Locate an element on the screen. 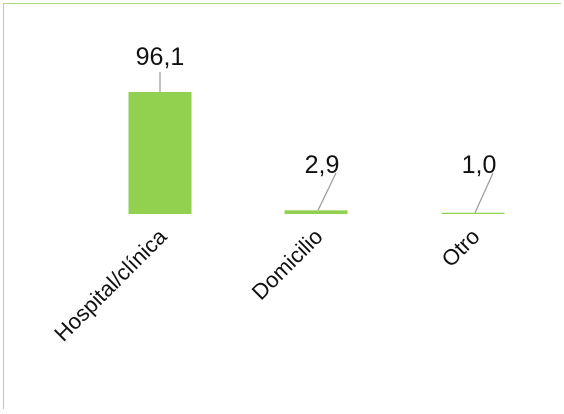 This screenshot has width=564, height=414. category-label-2: Otro is located at coordinates (461, 248).